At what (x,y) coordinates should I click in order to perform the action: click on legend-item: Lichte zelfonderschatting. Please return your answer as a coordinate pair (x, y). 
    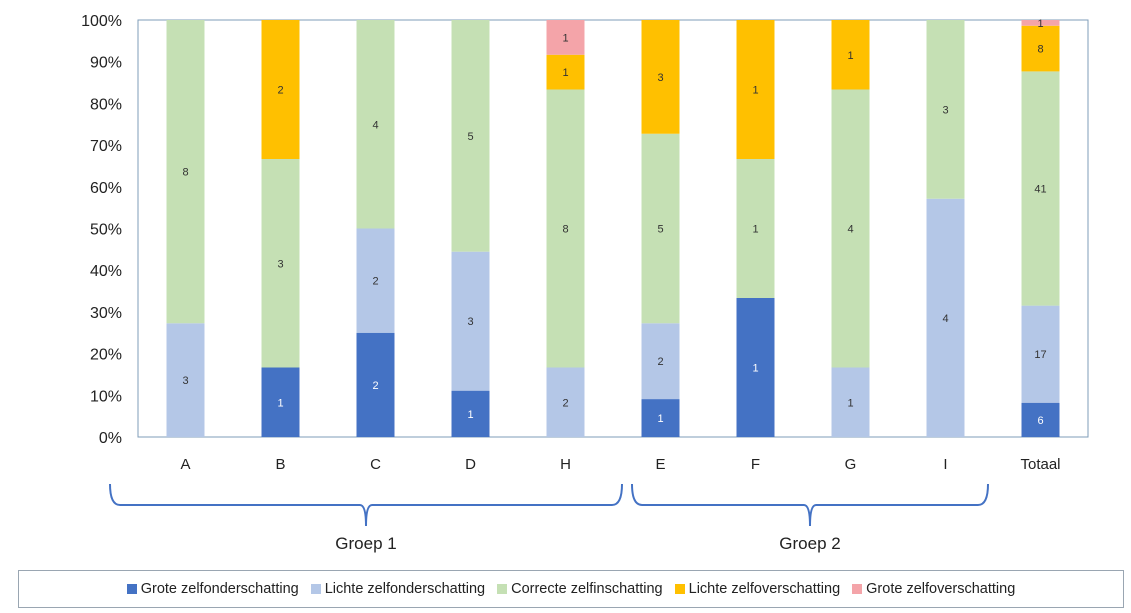
    Looking at the image, I should click on (398, 589).